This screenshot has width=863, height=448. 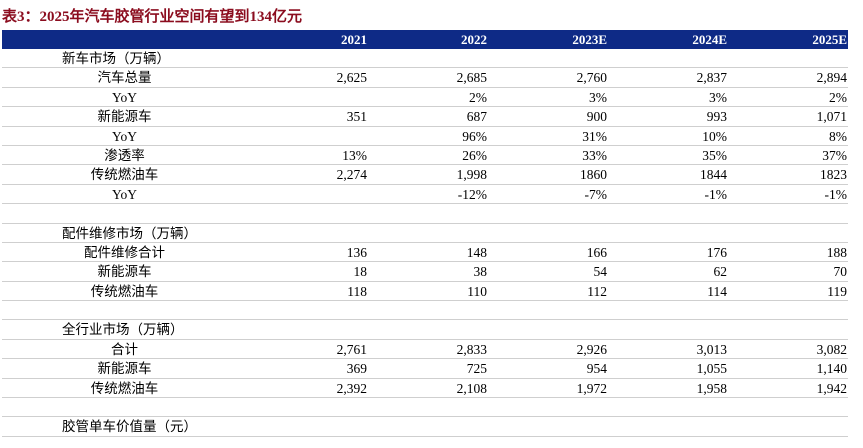 What do you see at coordinates (834, 155) in the screenshot?
I see `table-cell: 37%` at bounding box center [834, 155].